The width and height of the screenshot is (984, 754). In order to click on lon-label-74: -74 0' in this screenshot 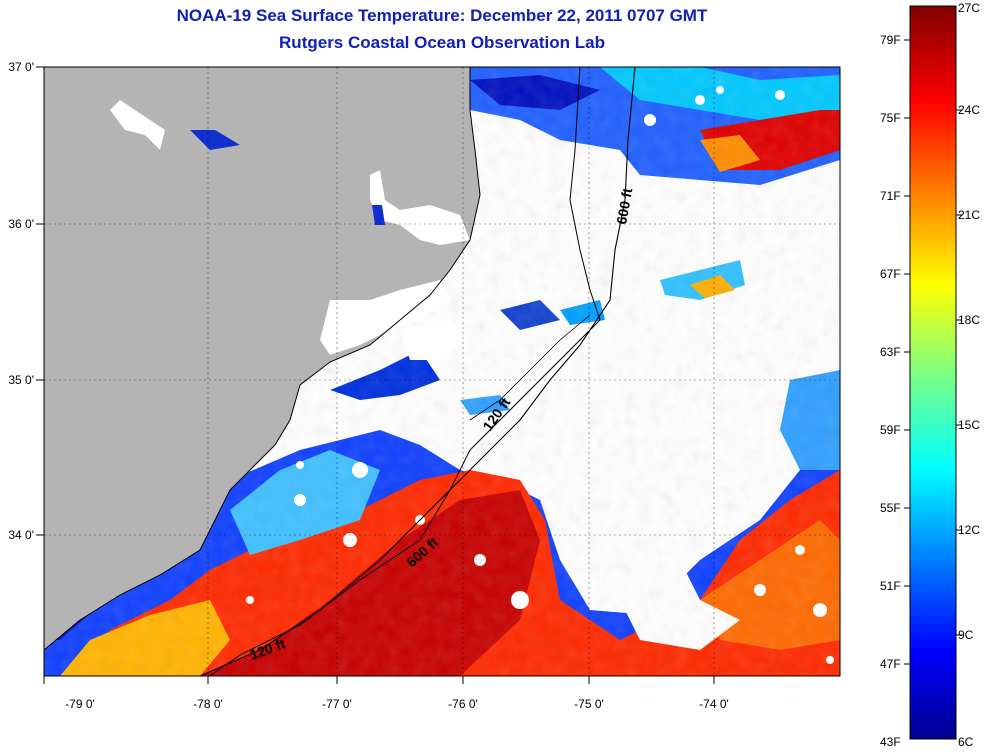, I will do `click(714, 704)`.